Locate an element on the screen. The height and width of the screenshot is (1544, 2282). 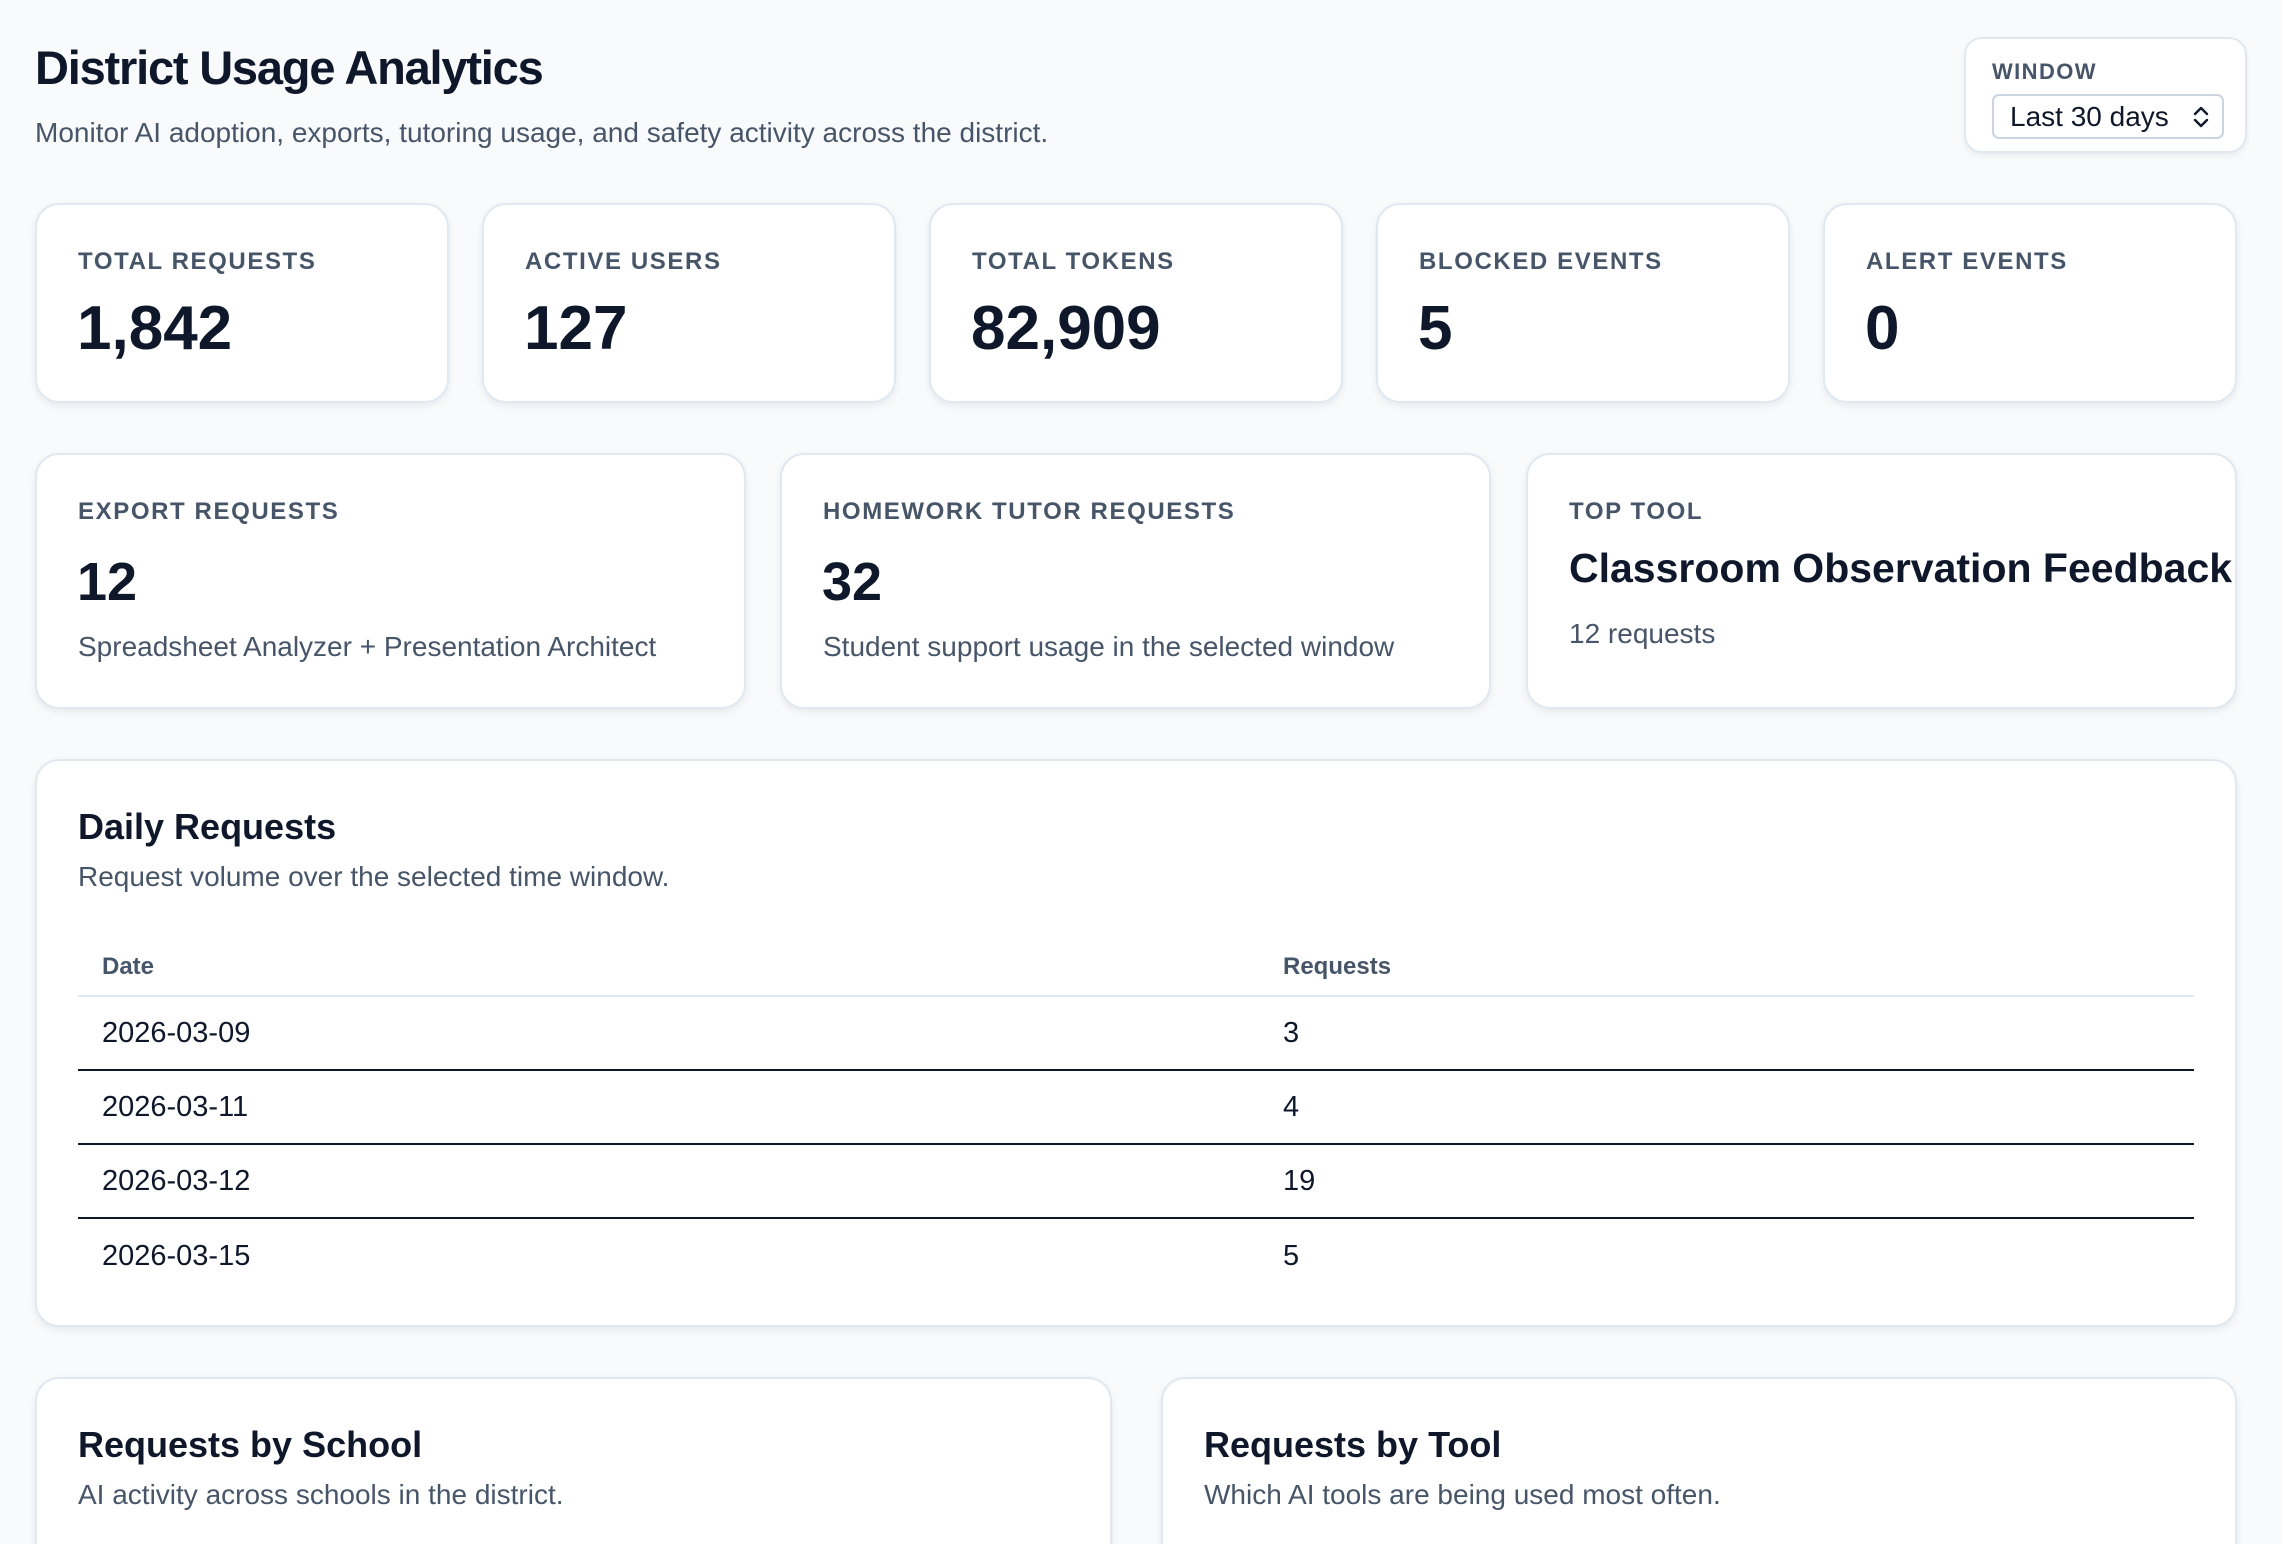
cell-requests: 3 is located at coordinates (1291, 1032).